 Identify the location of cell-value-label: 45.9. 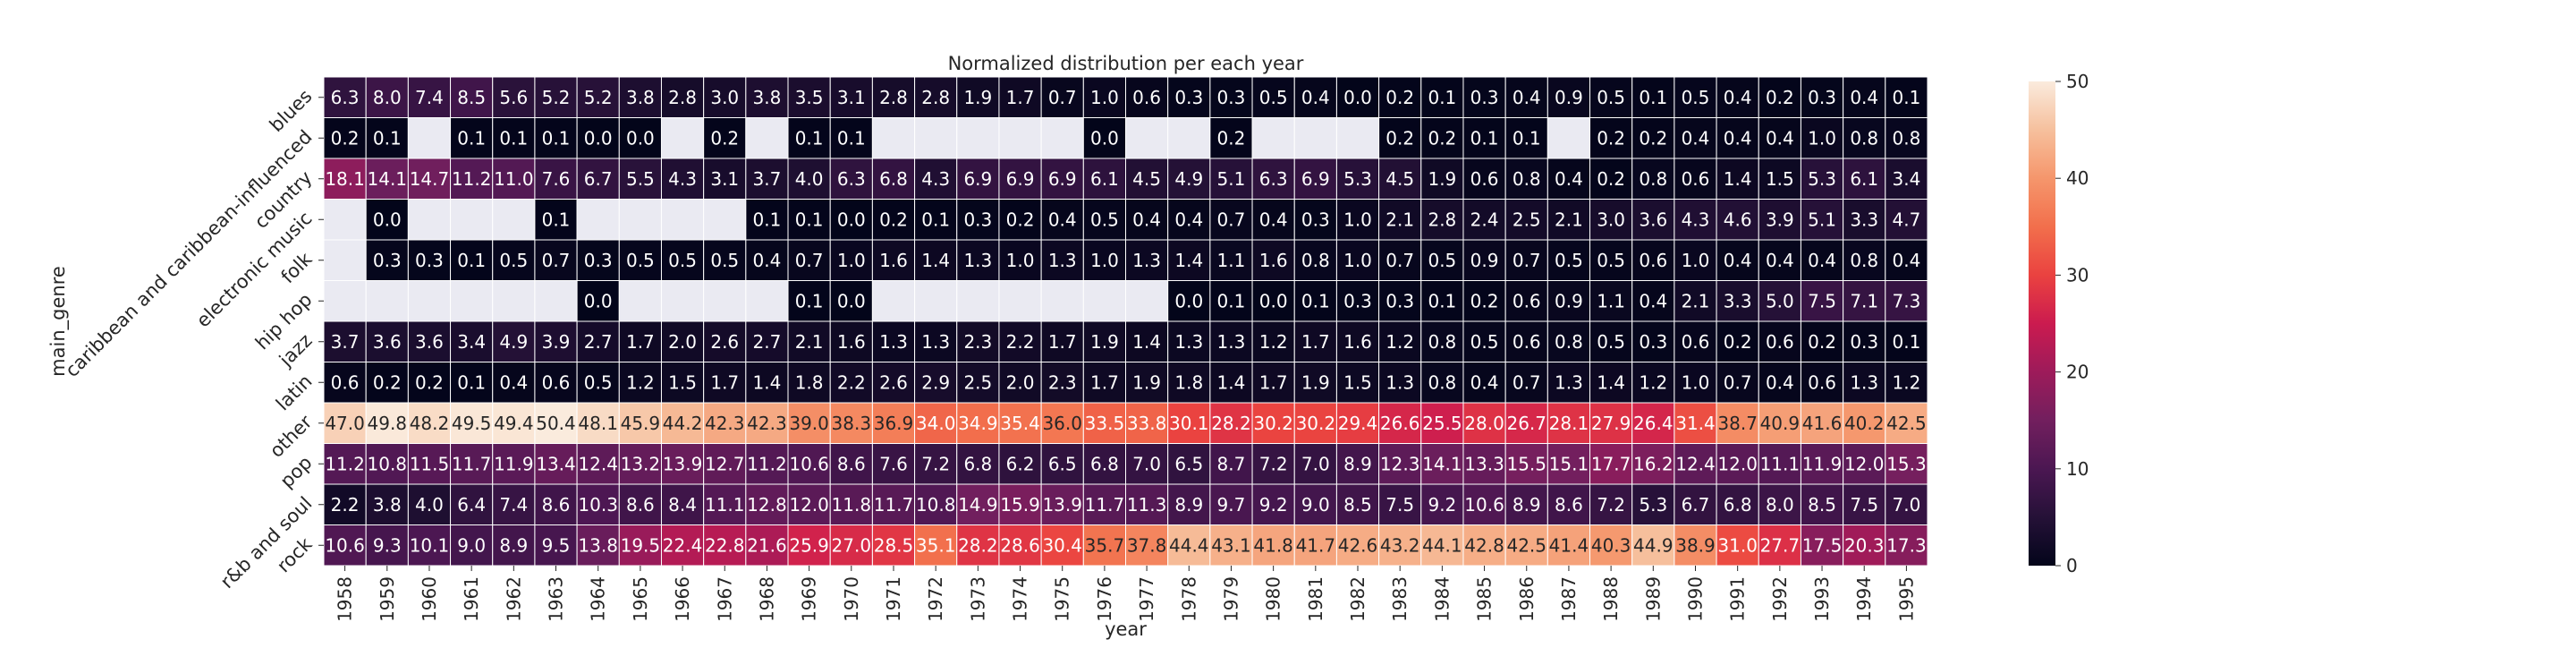
(641, 424).